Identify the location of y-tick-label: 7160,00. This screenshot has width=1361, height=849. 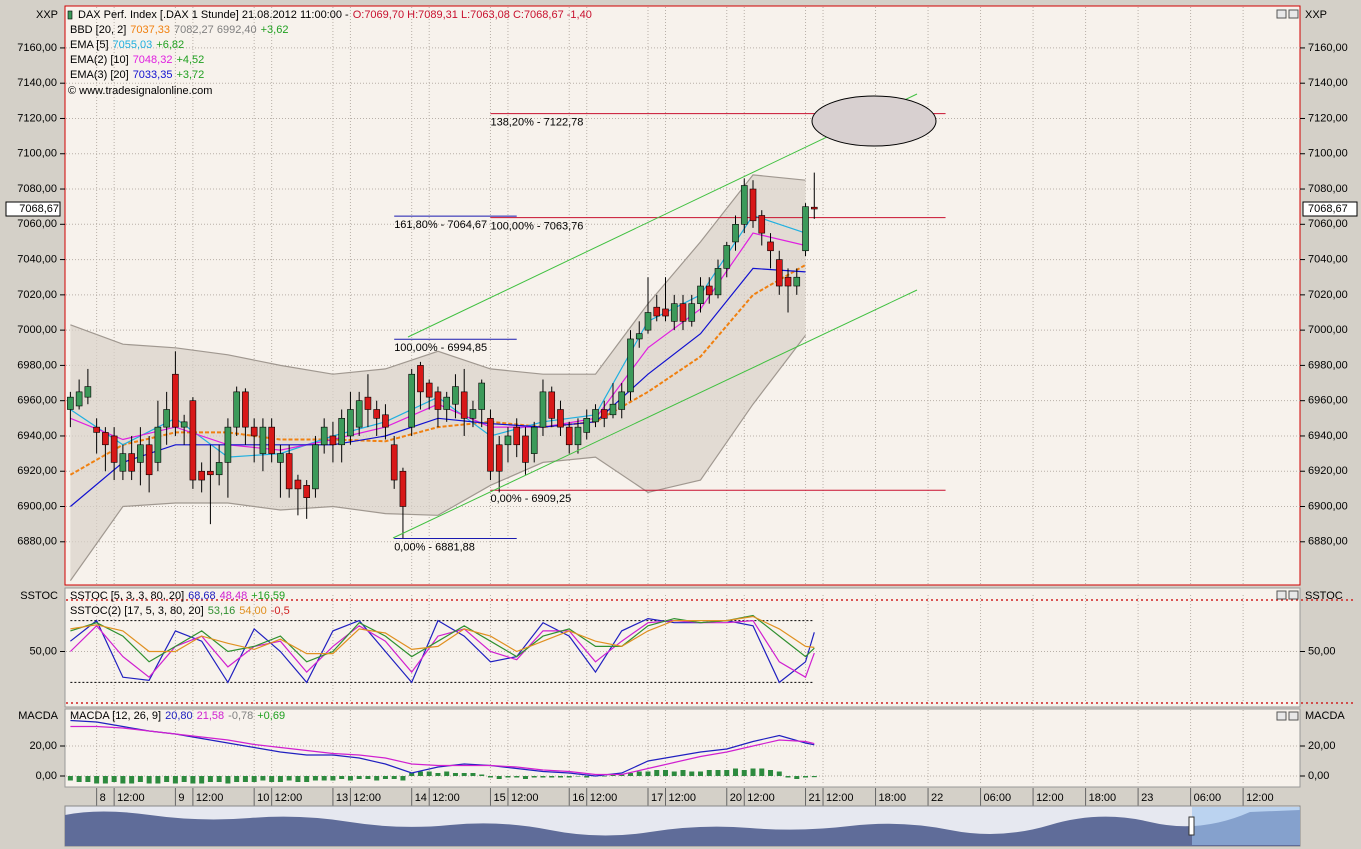
(1328, 48).